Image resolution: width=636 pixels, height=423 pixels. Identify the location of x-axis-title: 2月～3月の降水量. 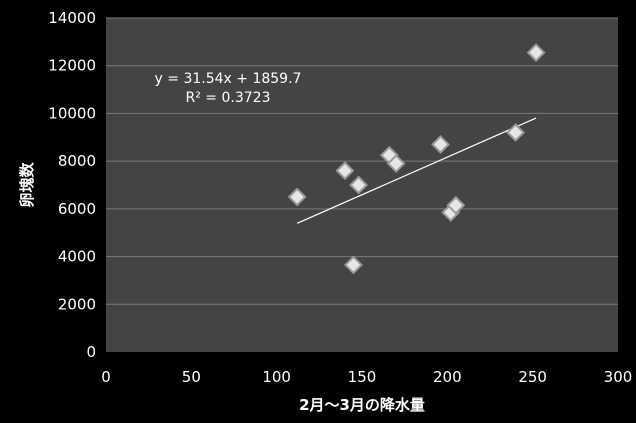
(362, 405).